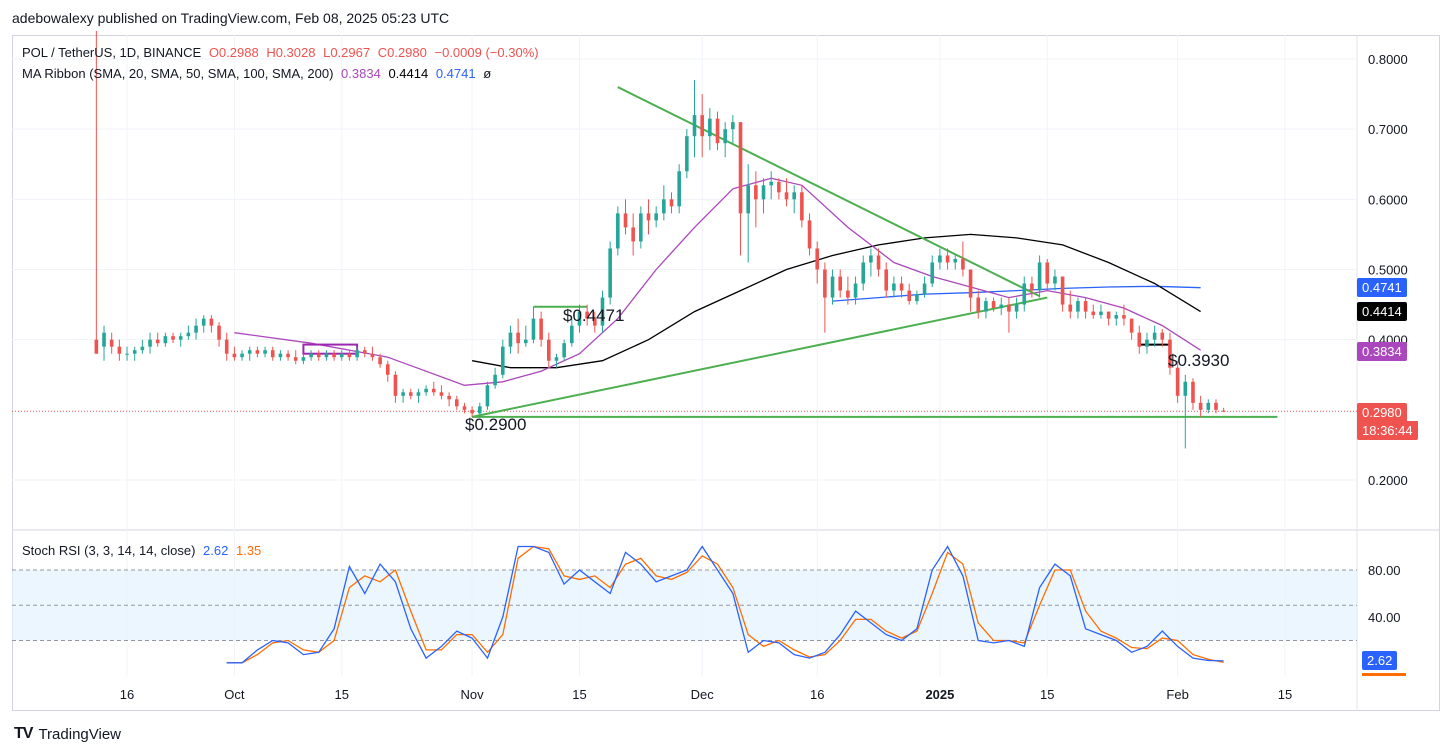  I want to click on rsi-k-value: 2.62, so click(216, 550).